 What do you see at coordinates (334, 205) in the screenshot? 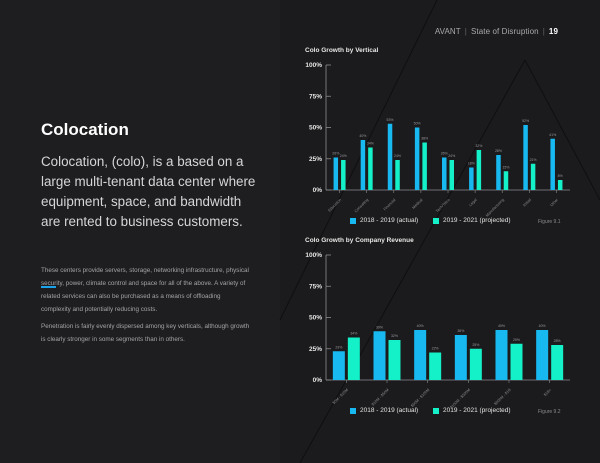
I see `x-tick-label: Education` at bounding box center [334, 205].